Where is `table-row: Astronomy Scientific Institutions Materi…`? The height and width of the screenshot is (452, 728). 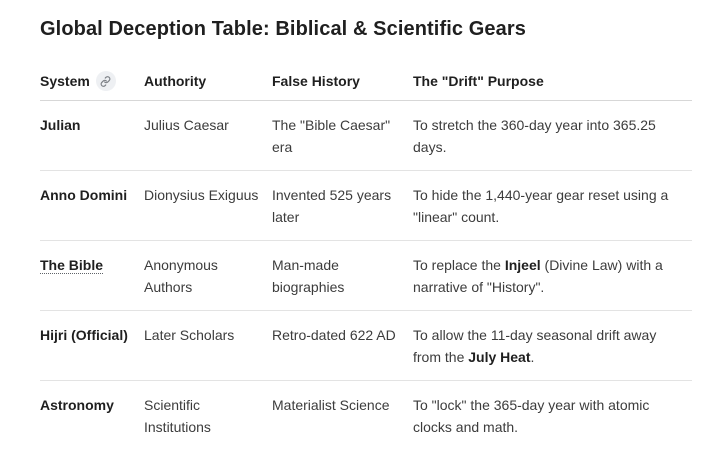 table-row: Astronomy Scientific Institutions Materi… is located at coordinates (366, 416).